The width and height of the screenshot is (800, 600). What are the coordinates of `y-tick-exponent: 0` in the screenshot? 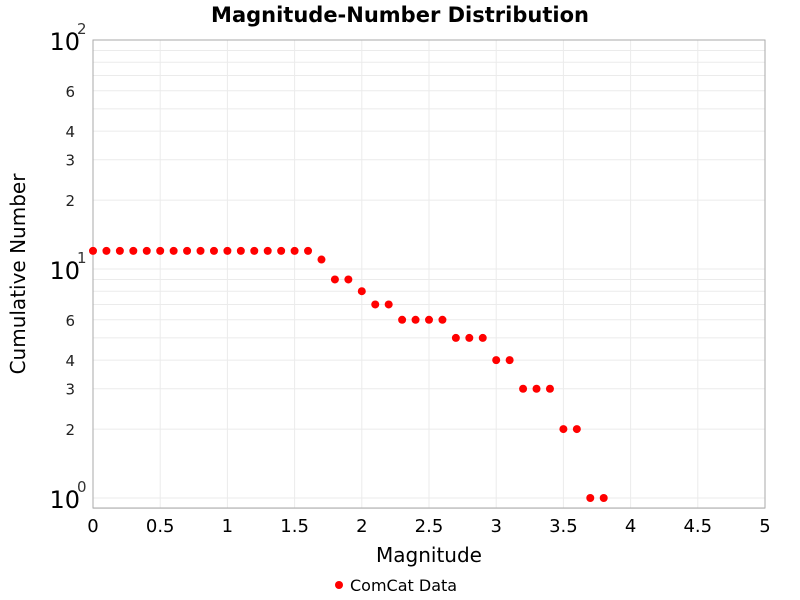 It's located at (82, 487).